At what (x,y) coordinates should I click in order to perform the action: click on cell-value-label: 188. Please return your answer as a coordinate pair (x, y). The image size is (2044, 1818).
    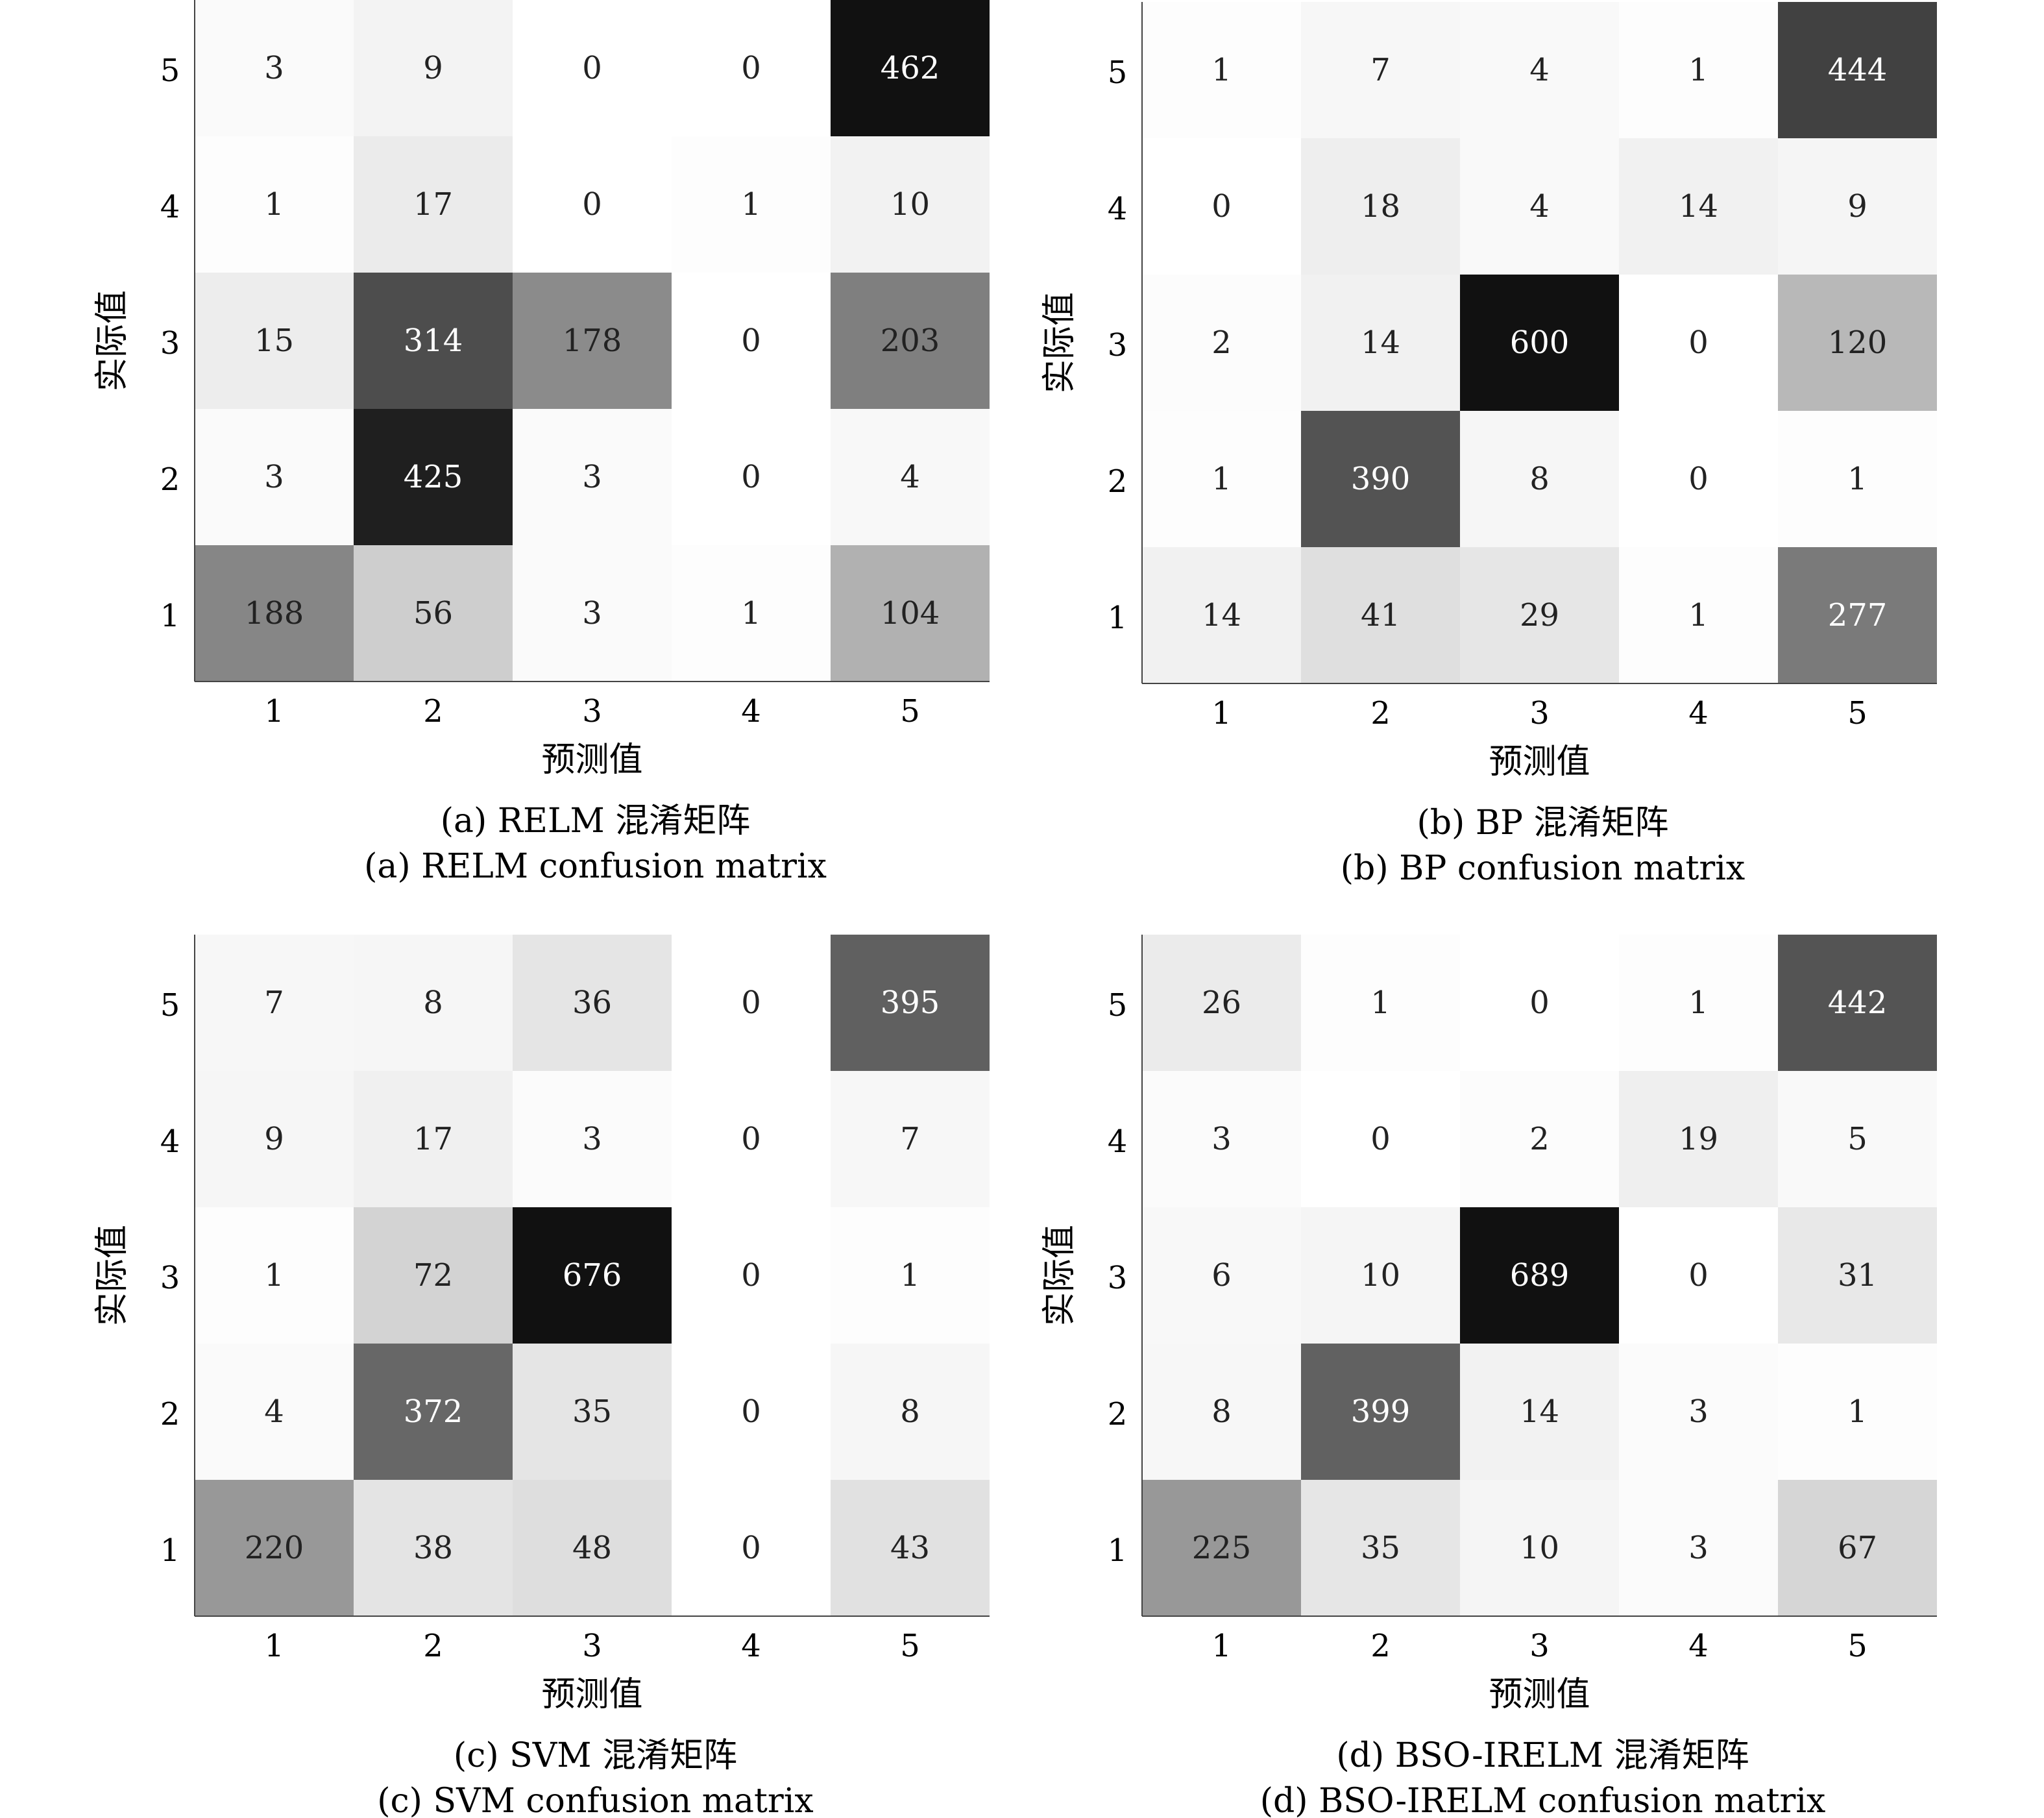
    Looking at the image, I should click on (274, 613).